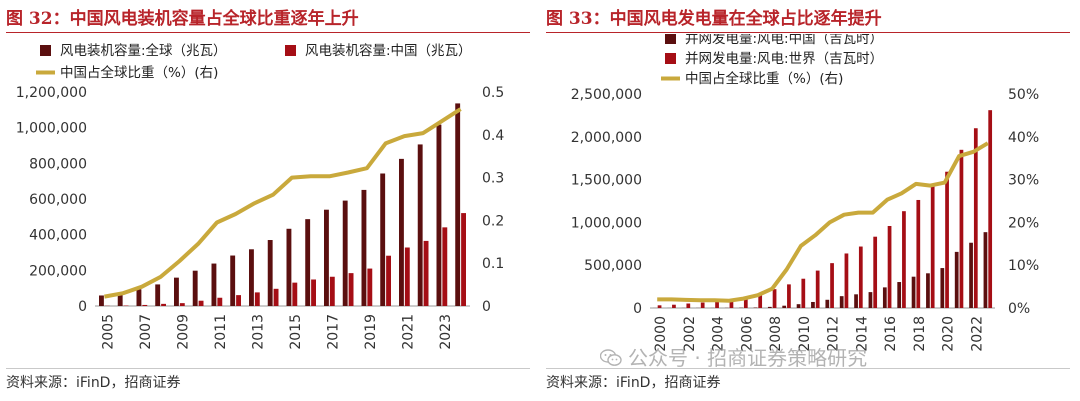 The height and width of the screenshot is (401, 1080). I want to click on x-axis-tick-label: 2009, so click(183, 332).